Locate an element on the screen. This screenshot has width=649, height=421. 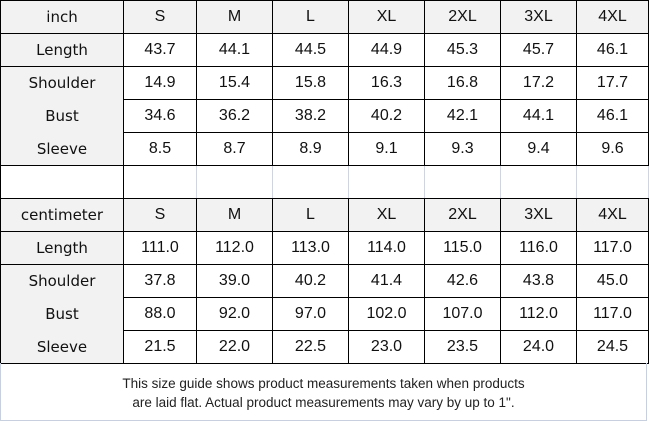
measurement-value: 111.0 is located at coordinates (160, 248).